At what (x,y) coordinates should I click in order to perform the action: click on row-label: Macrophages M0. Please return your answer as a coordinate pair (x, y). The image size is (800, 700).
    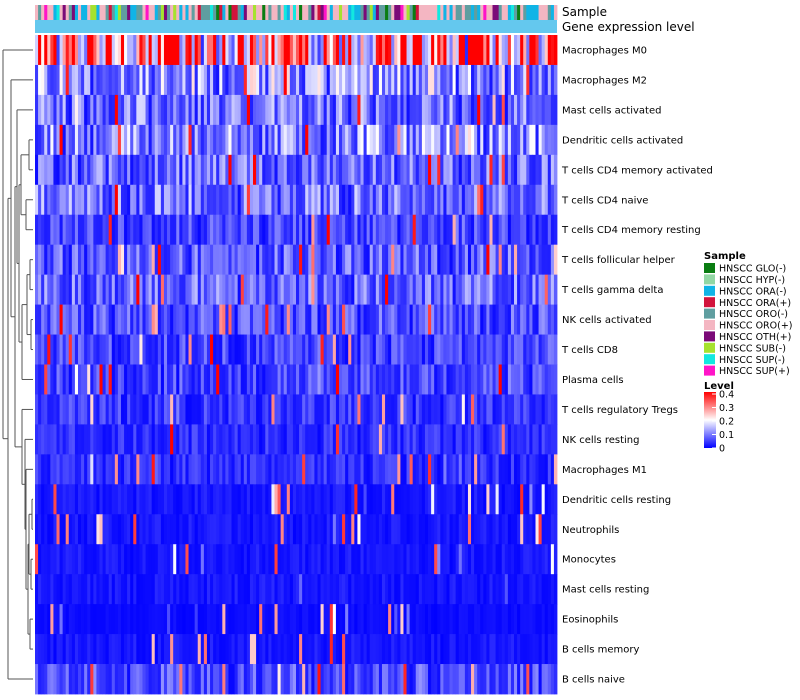
    Looking at the image, I should click on (604, 50).